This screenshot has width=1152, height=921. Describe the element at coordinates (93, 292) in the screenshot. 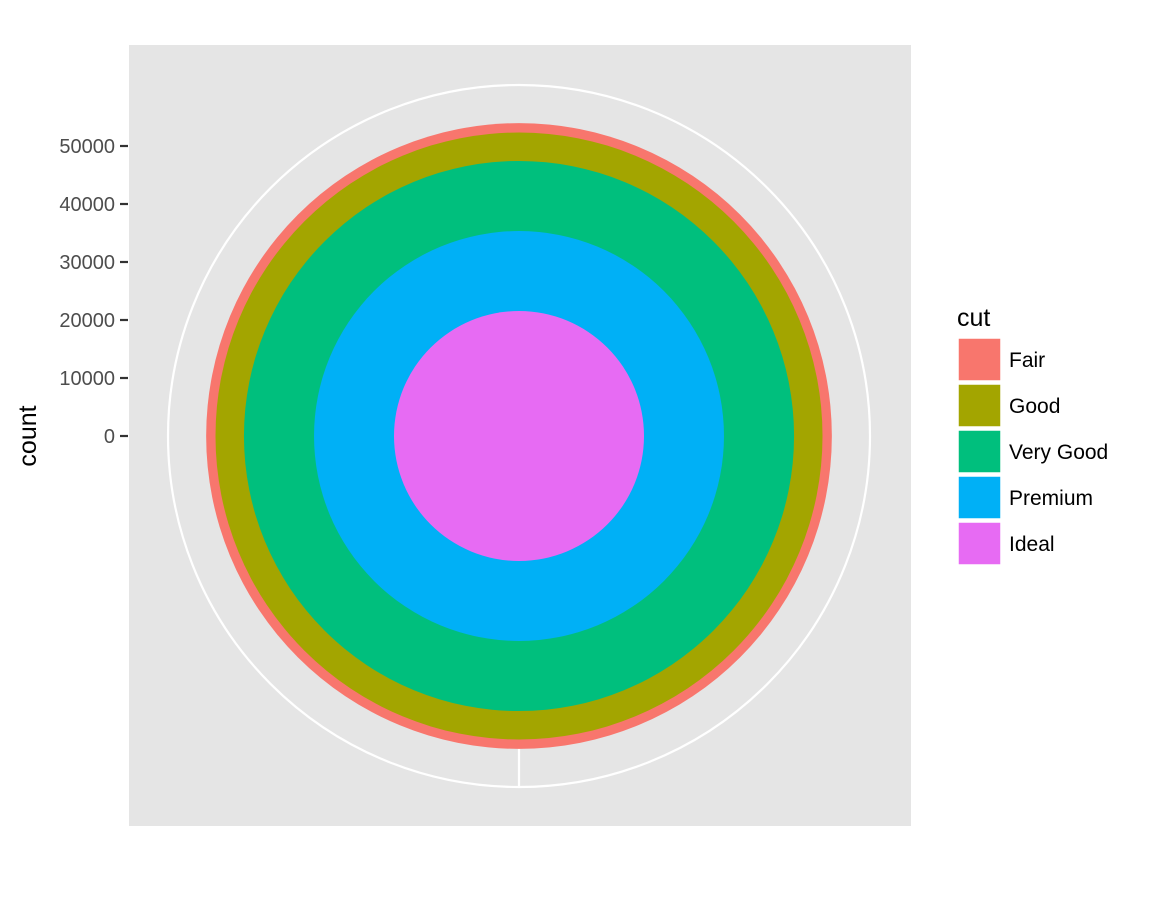

I see `y-axis: 0 10000 20000 30000 40000 50000` at that location.